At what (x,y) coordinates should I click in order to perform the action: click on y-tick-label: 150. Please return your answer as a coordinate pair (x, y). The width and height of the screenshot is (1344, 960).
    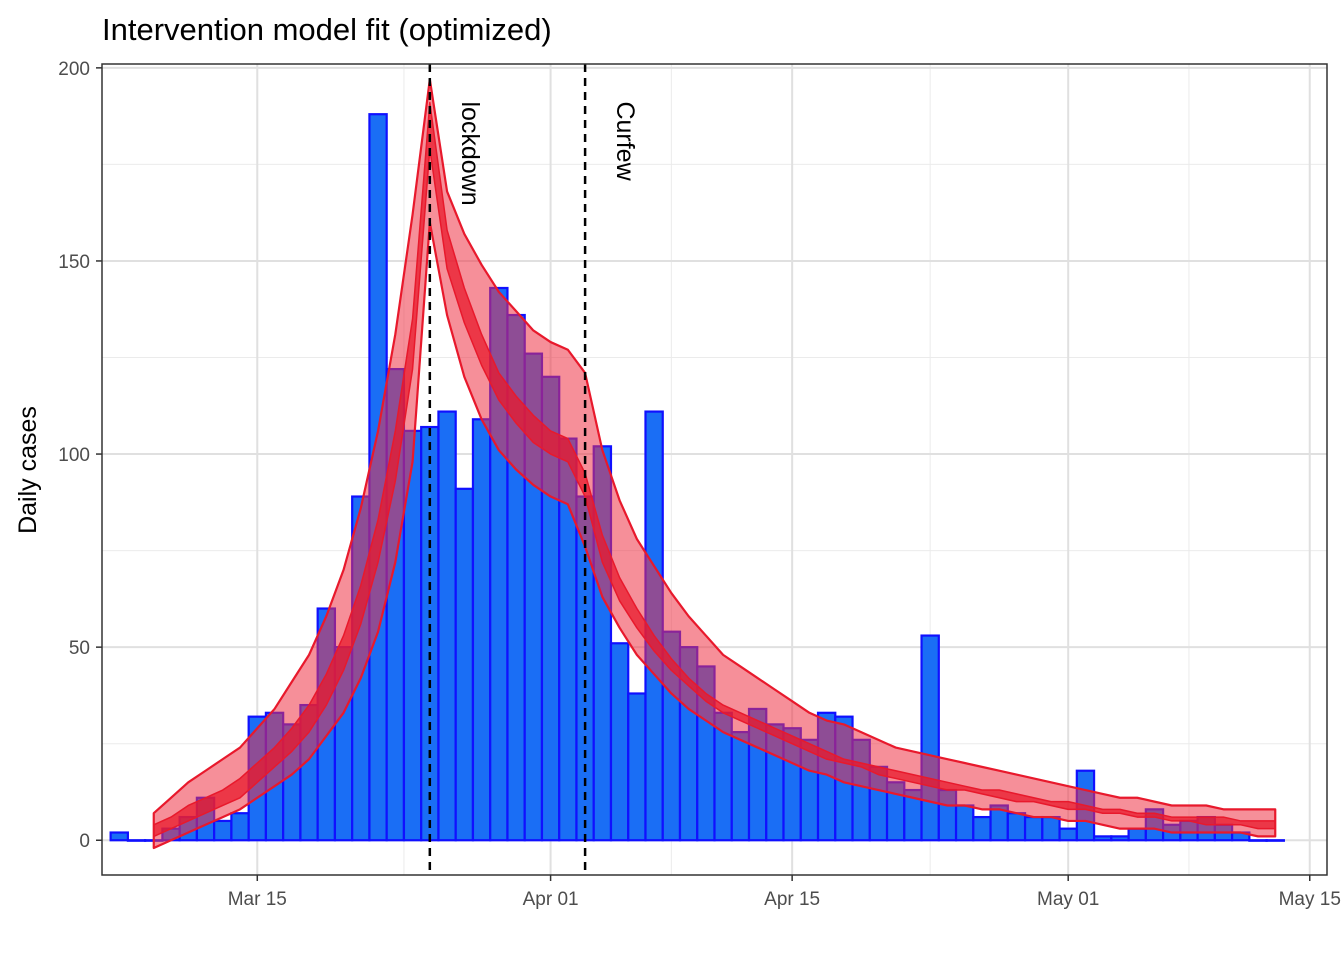
    Looking at the image, I should click on (74, 262).